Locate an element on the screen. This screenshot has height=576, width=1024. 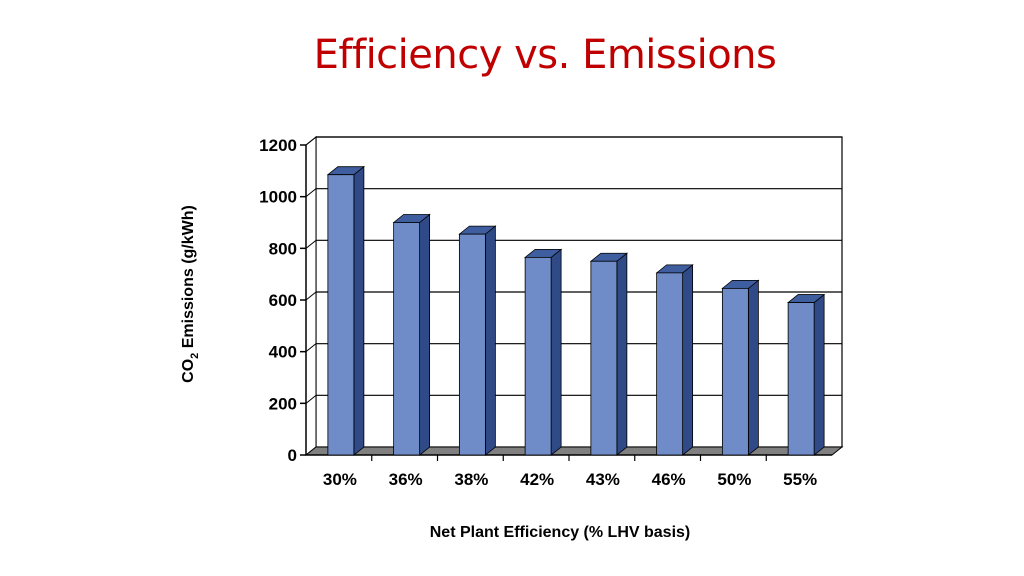
x-tick-label: 43% is located at coordinates (603, 479).